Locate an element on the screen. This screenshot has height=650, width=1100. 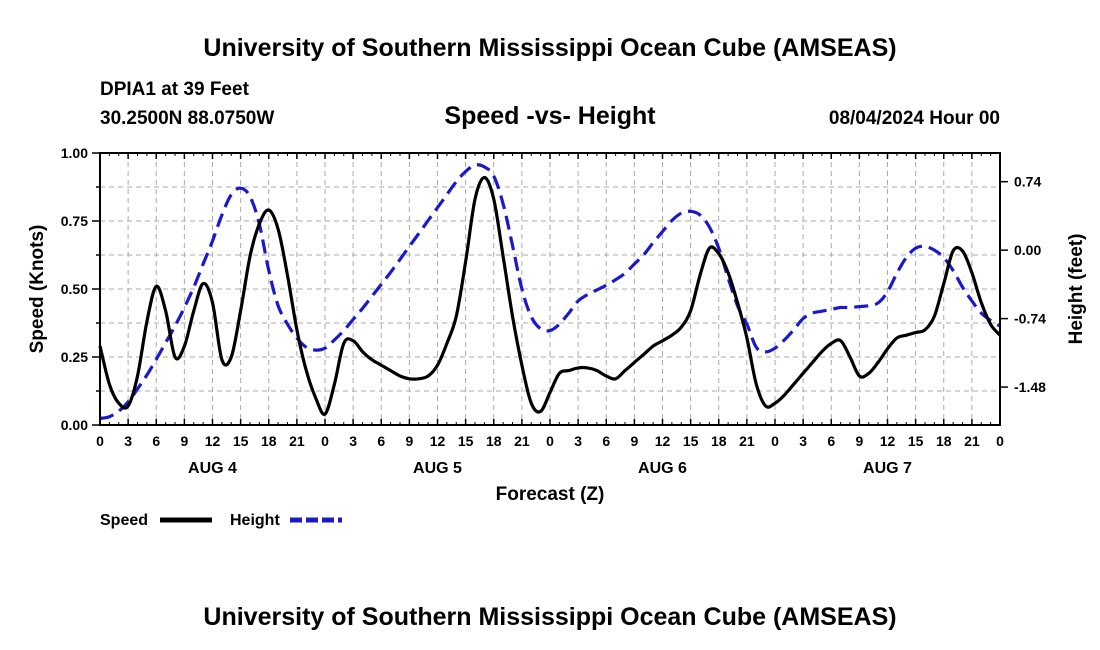
coordinates-label: 30.2500N 88.0750W is located at coordinates (187, 118).